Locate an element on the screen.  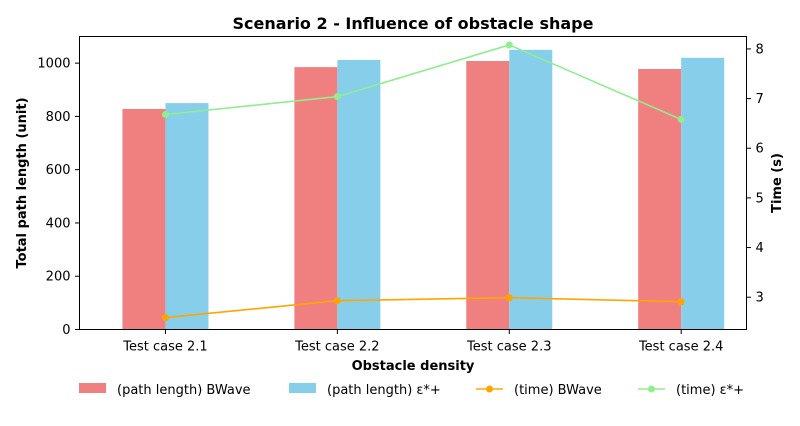
y2-tick-label-8: 8 is located at coordinates (760, 49).